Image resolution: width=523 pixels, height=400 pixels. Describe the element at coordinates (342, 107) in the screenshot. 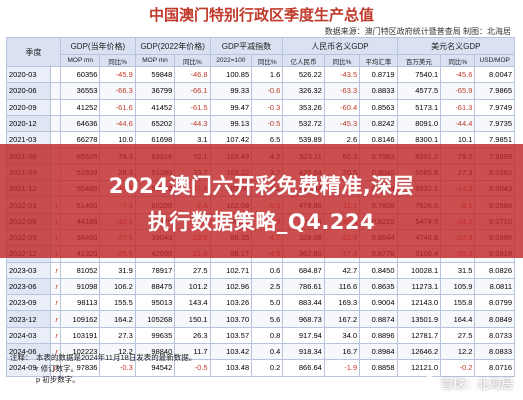

I see `table-cell: -60.4` at that location.